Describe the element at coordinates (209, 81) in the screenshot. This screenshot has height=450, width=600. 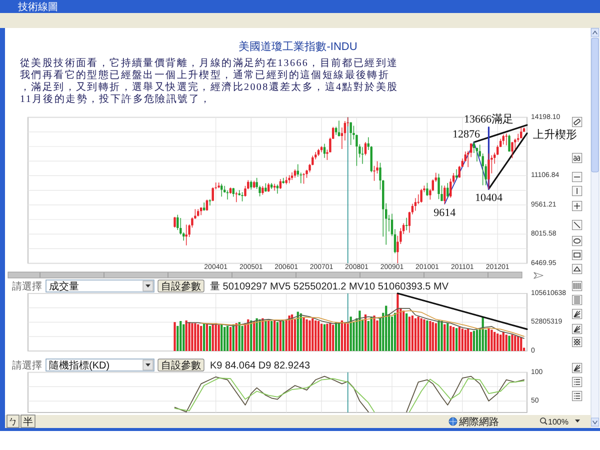
I see `chart-subtitle: 從美股技術面看，它持續量價背離，月線的滿足約在13666，目前都已經到達我們再看它的型態已經盤出一個上升楔型，通常已經到的這個短線最後轉折，滿足到，又到轉折，選舉又快選完，經濟比2008還差太多，這4點對於美股11月後的走勢，投下許多危險訊號了，` at that location.